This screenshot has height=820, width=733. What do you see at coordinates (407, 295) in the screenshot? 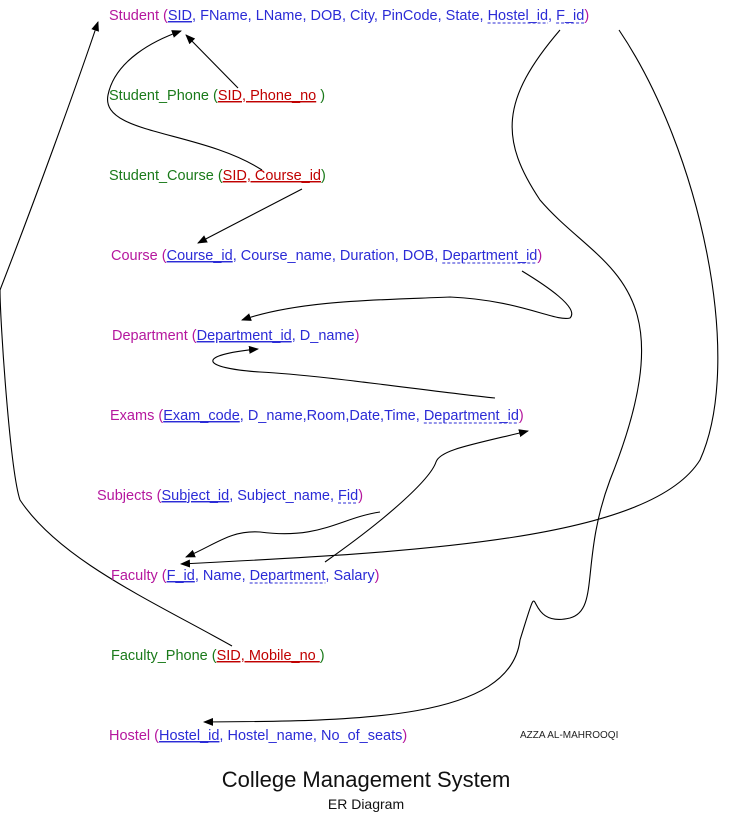
I see `arrow-course-to-department` at bounding box center [407, 295].